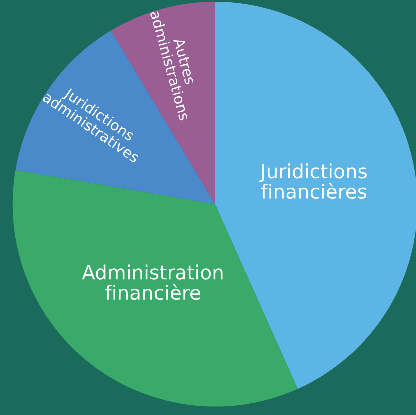  Describe the element at coordinates (313, 182) in the screenshot. I see `slice-label: Juridictions financières` at that location.